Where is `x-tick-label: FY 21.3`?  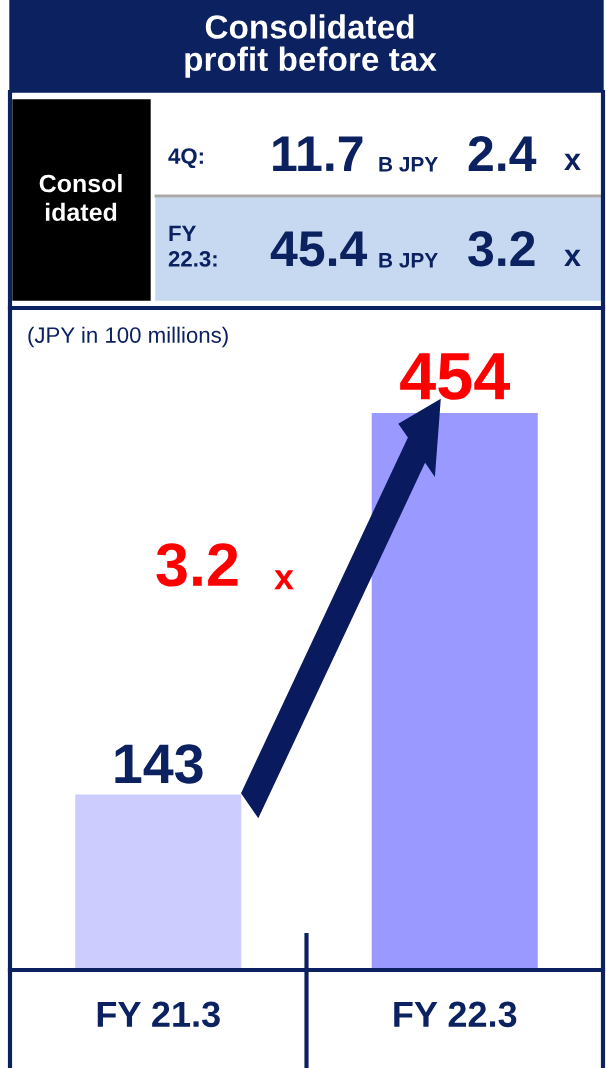
x-tick-label: FY 21.3 is located at coordinates (158, 1014).